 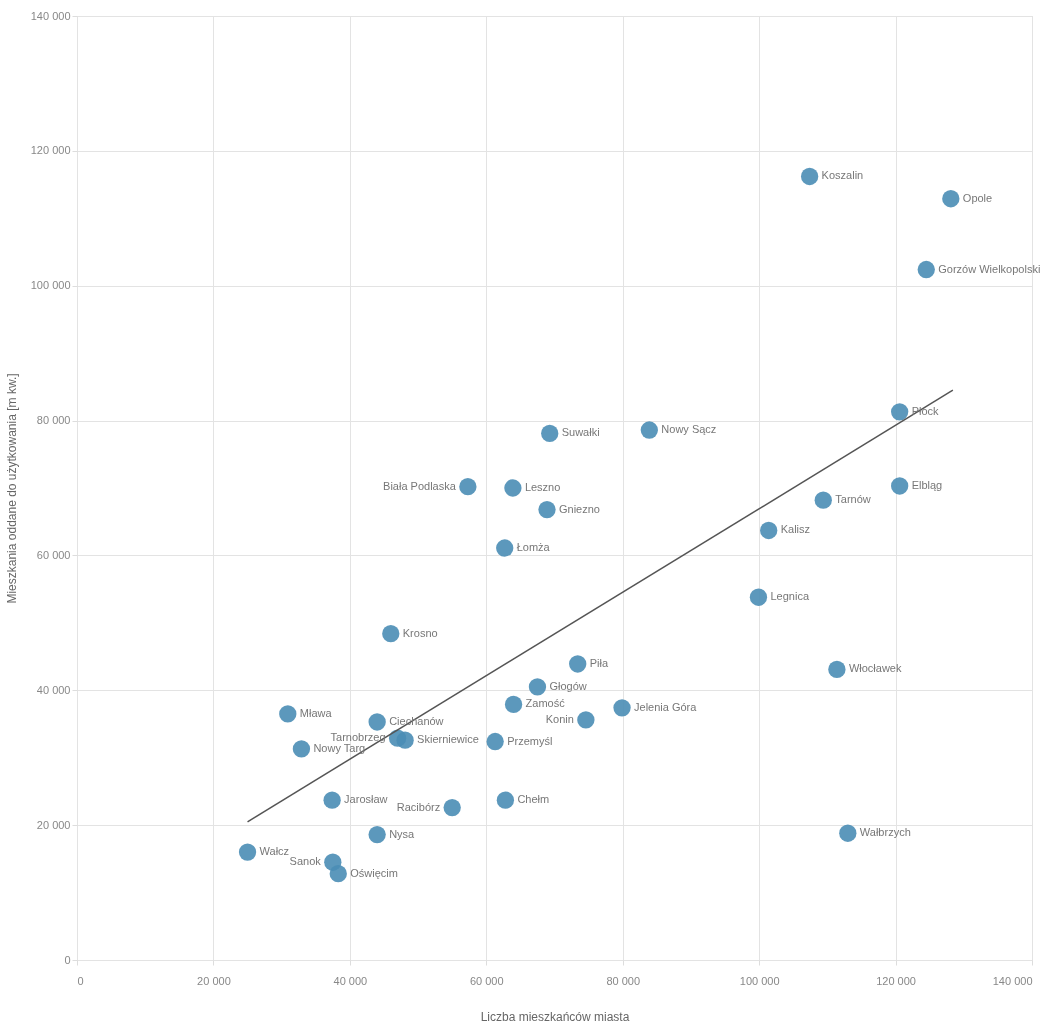 I want to click on y-tick-label: 120 000, so click(x=50, y=150).